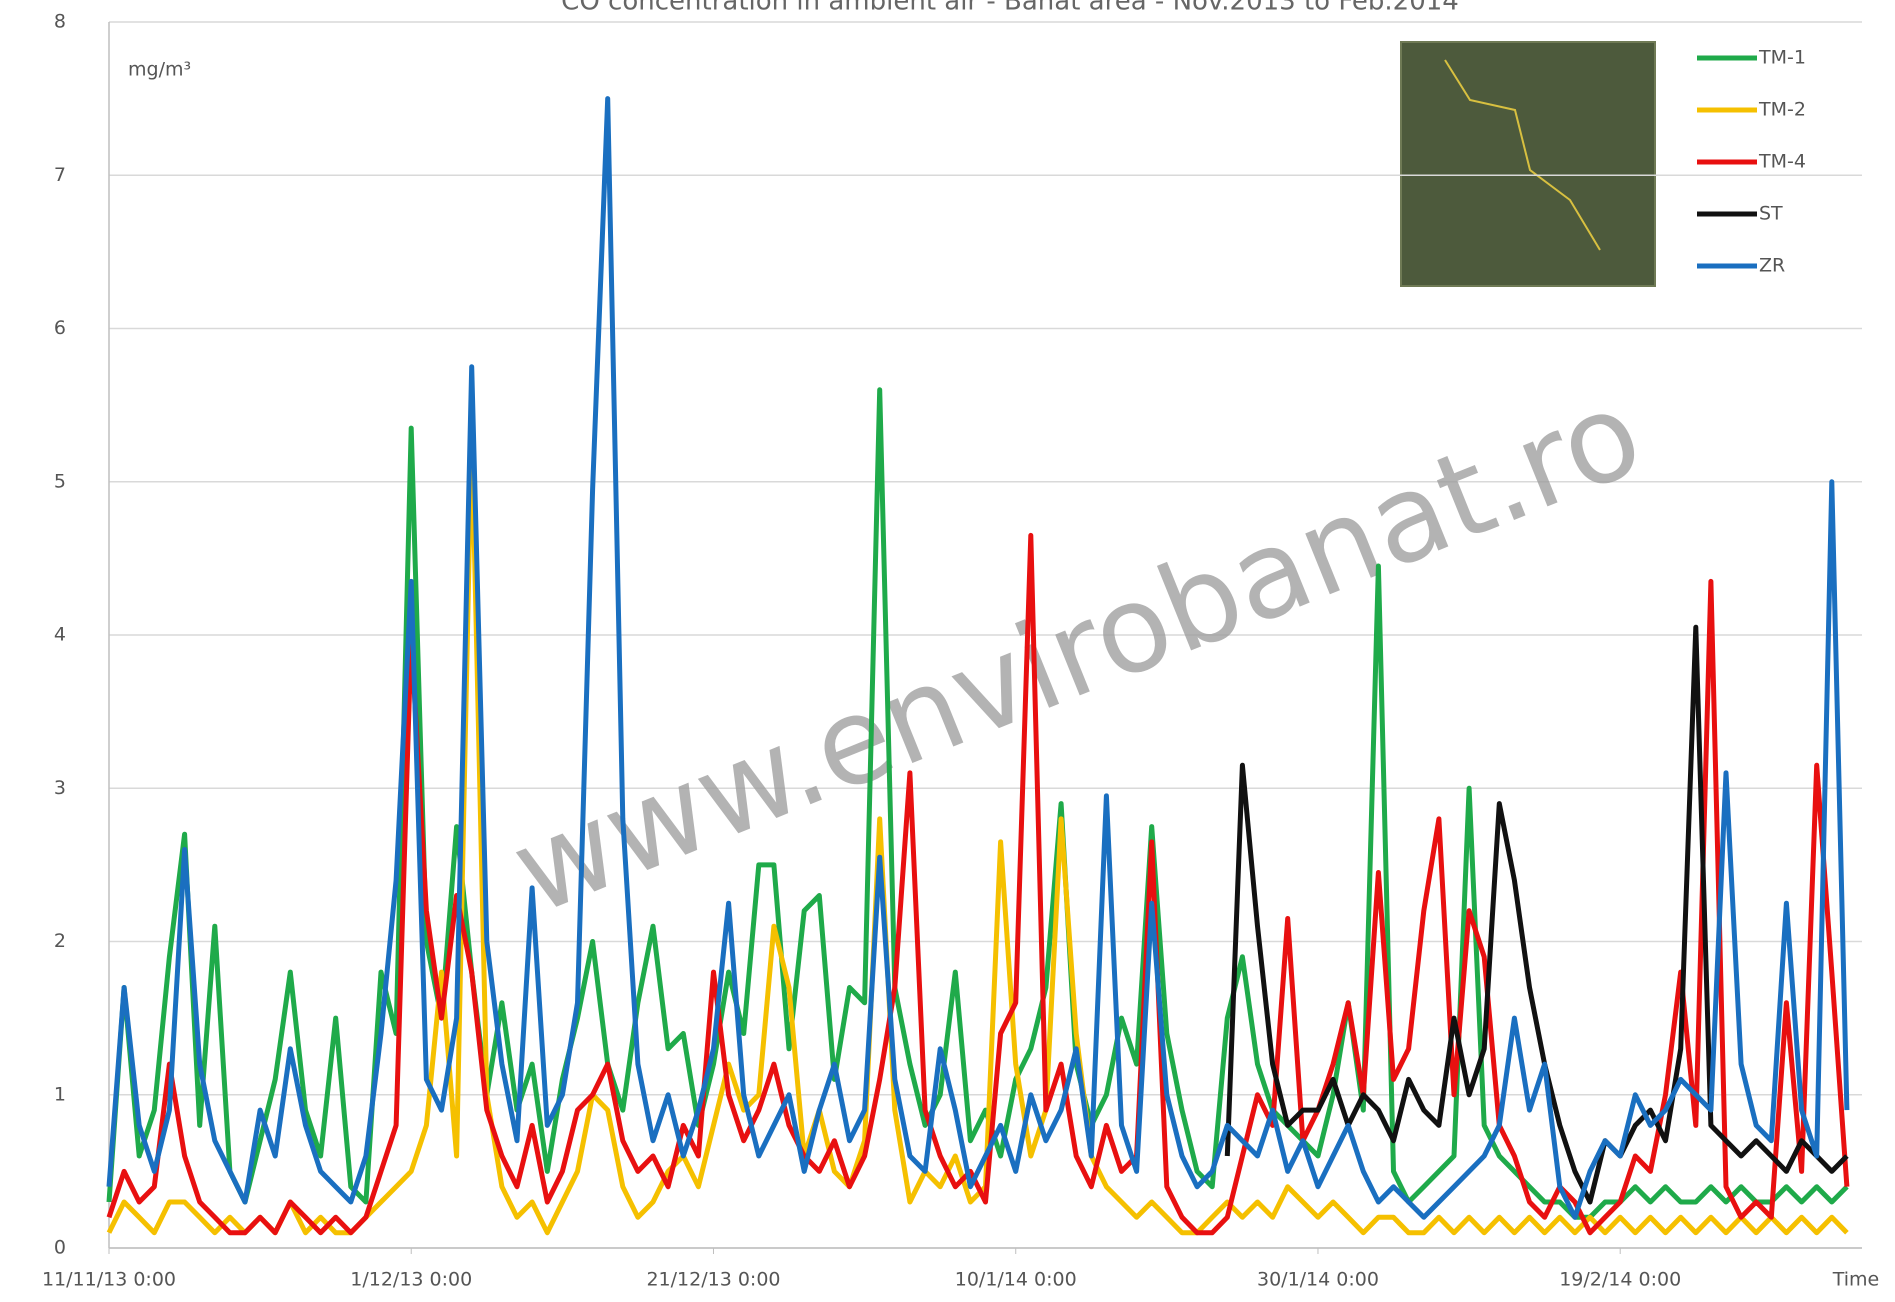 This screenshot has height=1302, width=1895. Describe the element at coordinates (60, 1248) in the screenshot. I see `y-tick-label: 0` at that location.